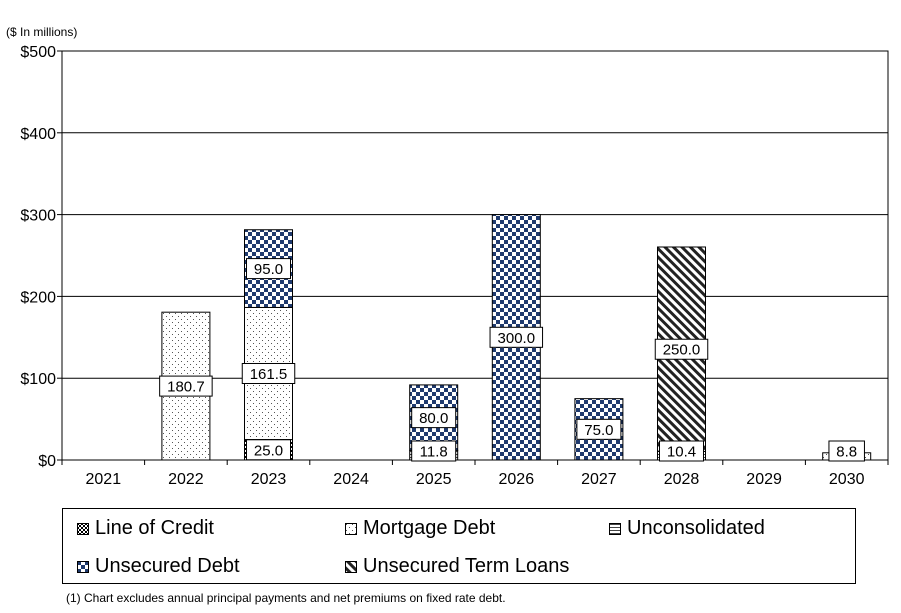 The height and width of the screenshot is (613, 901). I want to click on y-tick-label: $300, so click(38, 216).